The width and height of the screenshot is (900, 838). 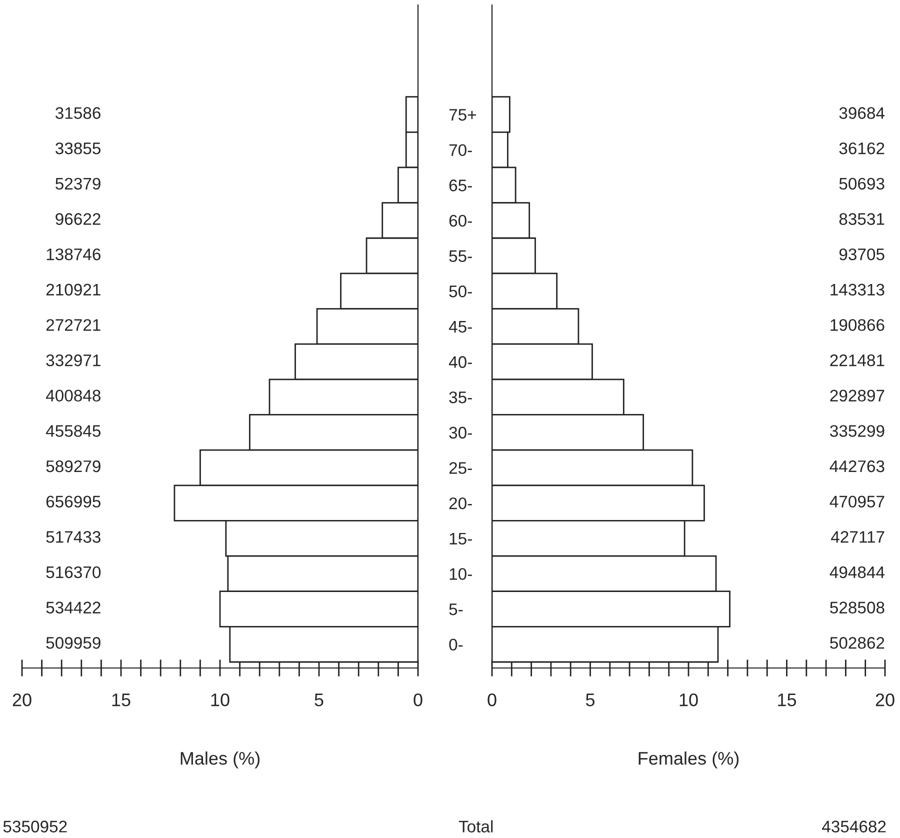 I want to click on annotation: 83531, so click(x=861, y=219).